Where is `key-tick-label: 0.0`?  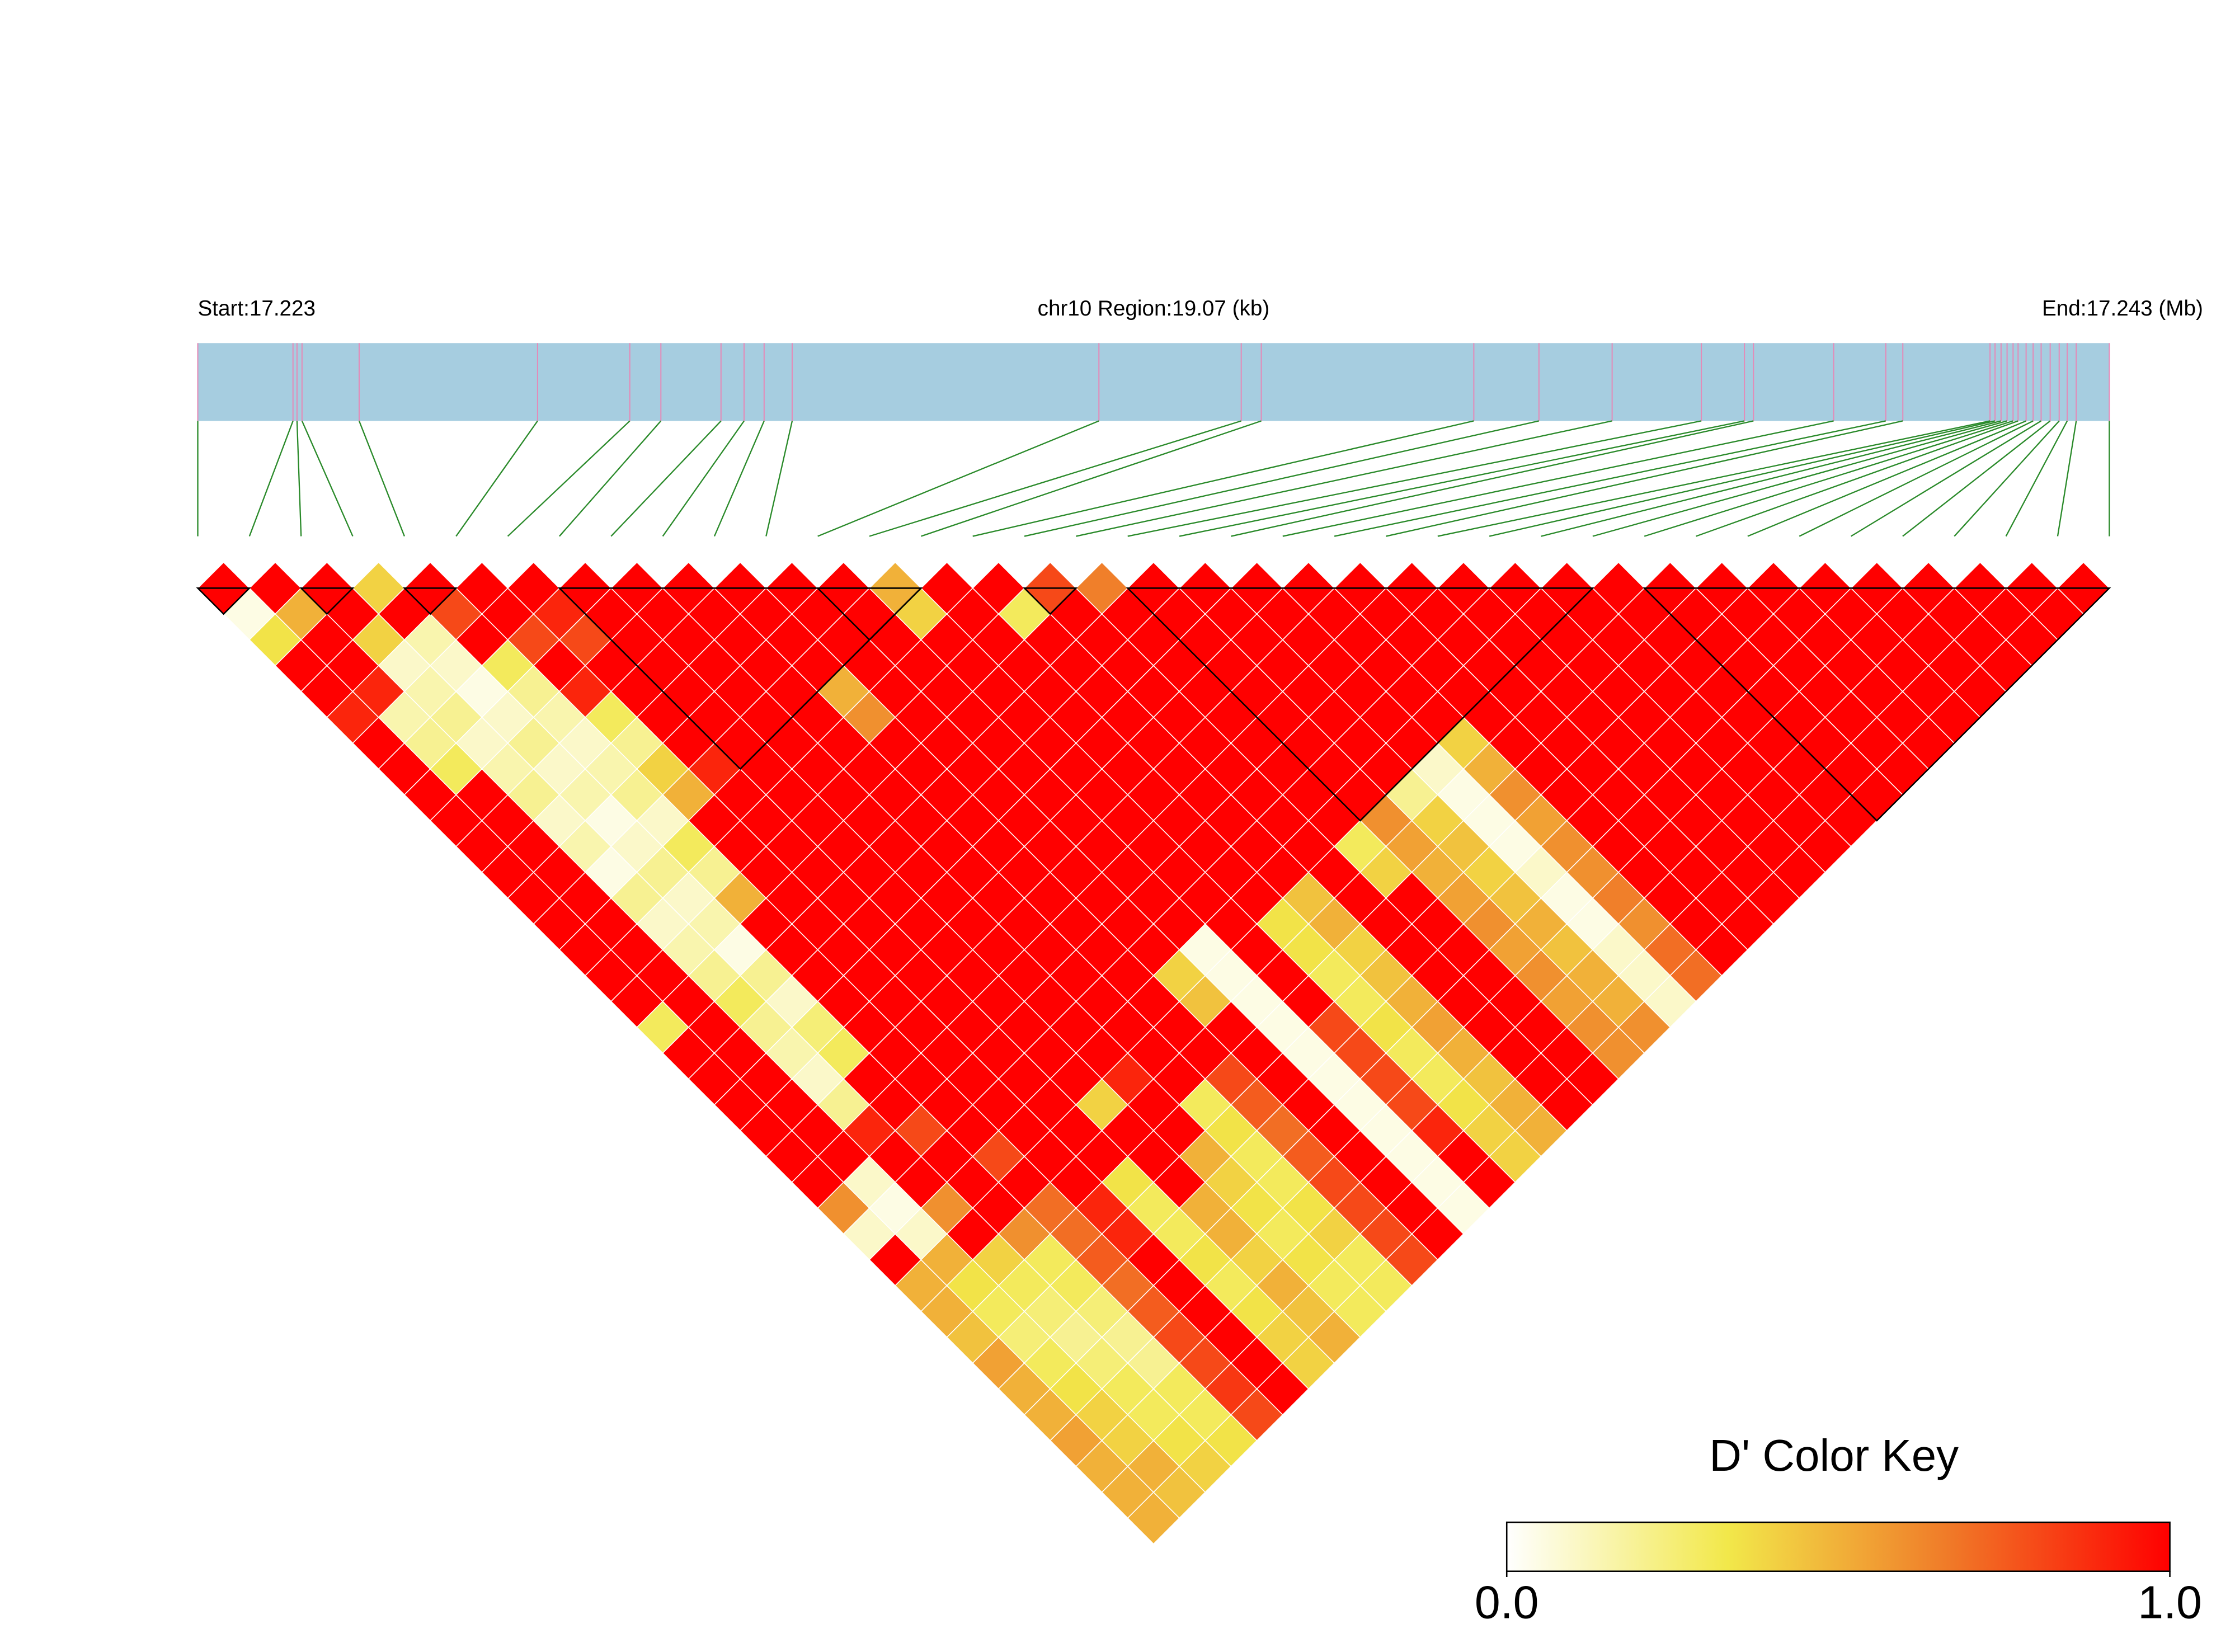
key-tick-label: 0.0 is located at coordinates (1507, 1602).